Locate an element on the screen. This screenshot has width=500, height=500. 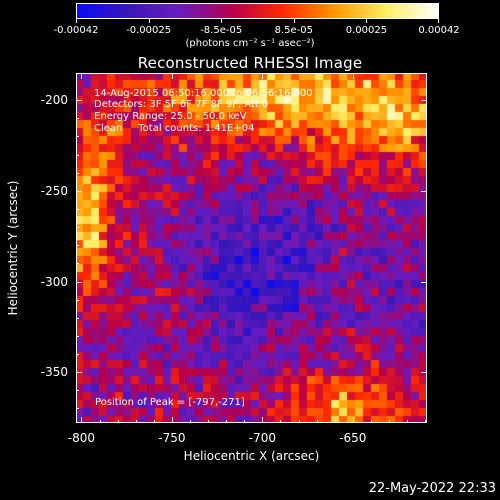
x-tick-label: -650 is located at coordinates (353, 438).